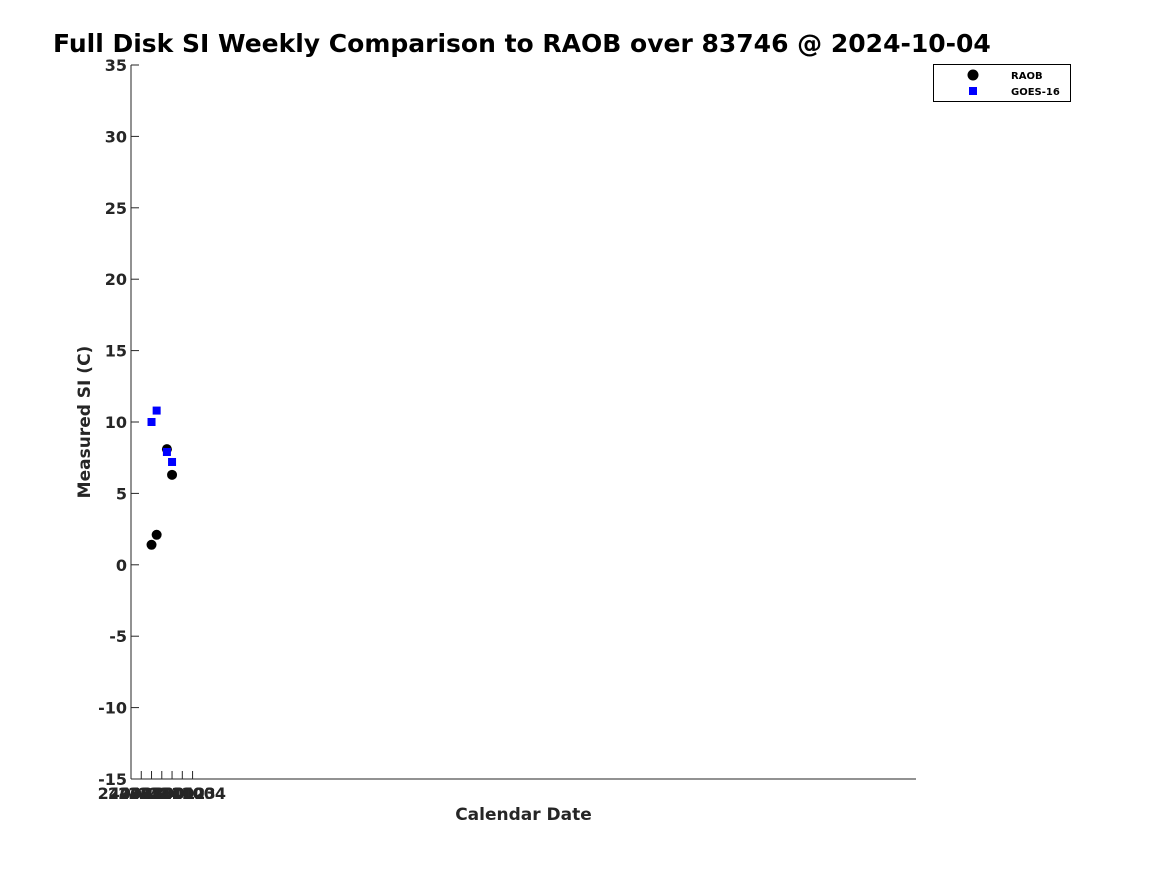 This screenshot has width=1167, height=875. What do you see at coordinates (1035, 92) in the screenshot?
I see `legend-label: GOES-16` at bounding box center [1035, 92].